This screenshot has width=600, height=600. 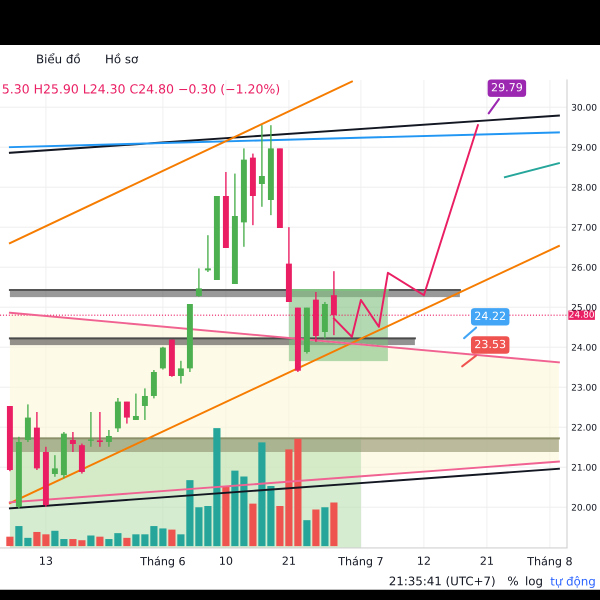 What do you see at coordinates (58, 58) in the screenshot?
I see `text: Biểu đồ` at bounding box center [58, 58].